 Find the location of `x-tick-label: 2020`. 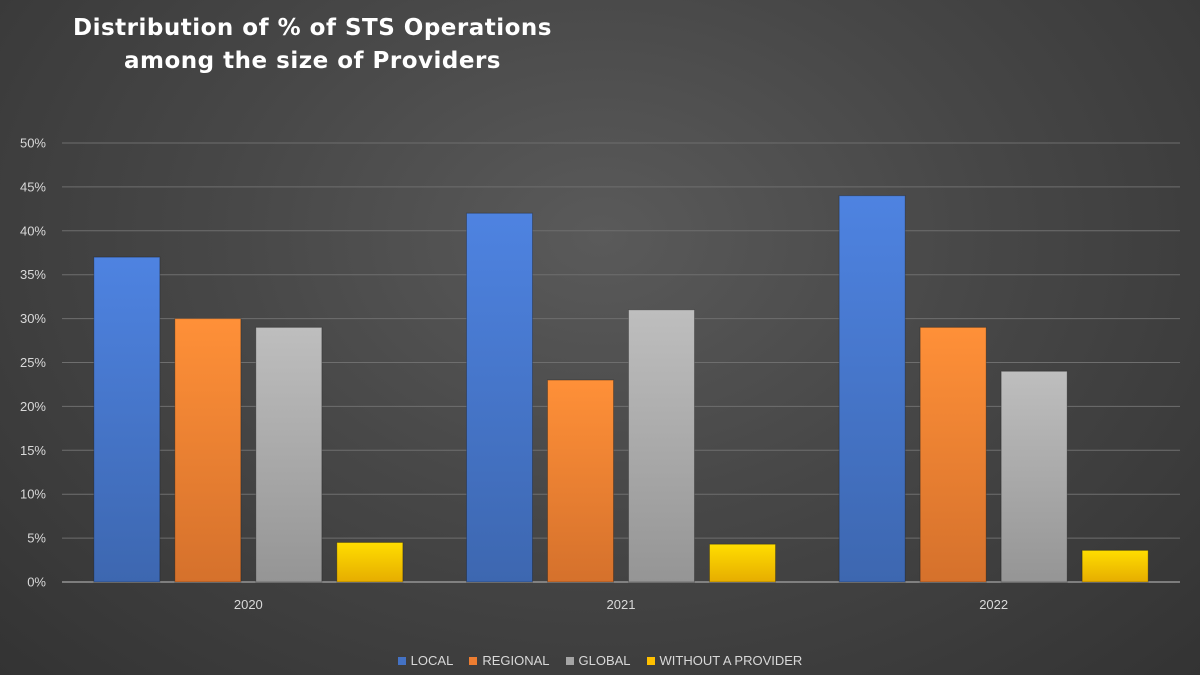

x-tick-label: 2020 is located at coordinates (248, 604).